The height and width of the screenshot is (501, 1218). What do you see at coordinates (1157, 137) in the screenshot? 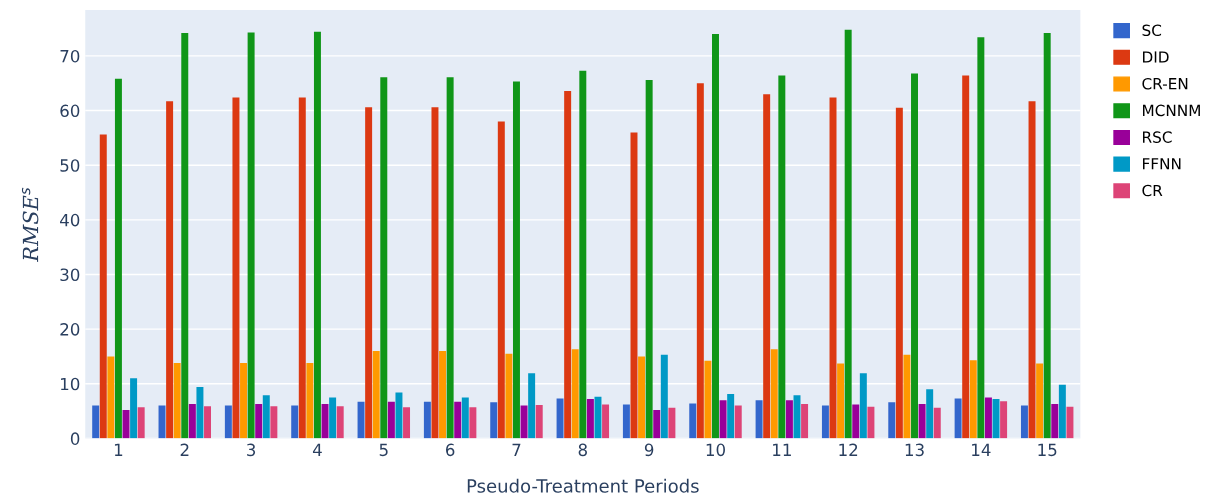
I see `legend-label: RSC` at bounding box center [1157, 137].